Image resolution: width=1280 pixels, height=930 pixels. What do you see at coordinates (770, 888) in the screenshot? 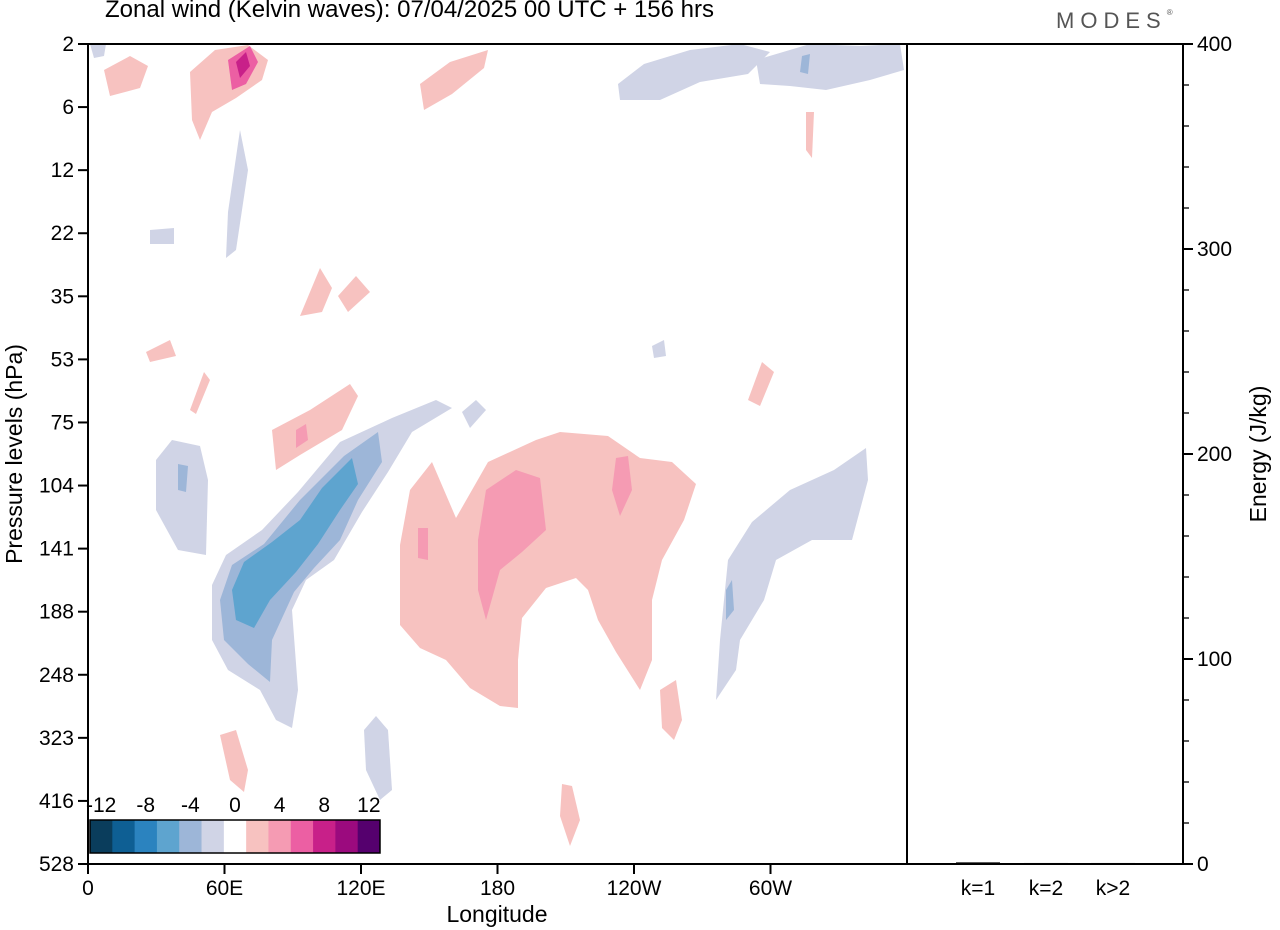
I see `longitude-tick-label: 60W` at bounding box center [770, 888].